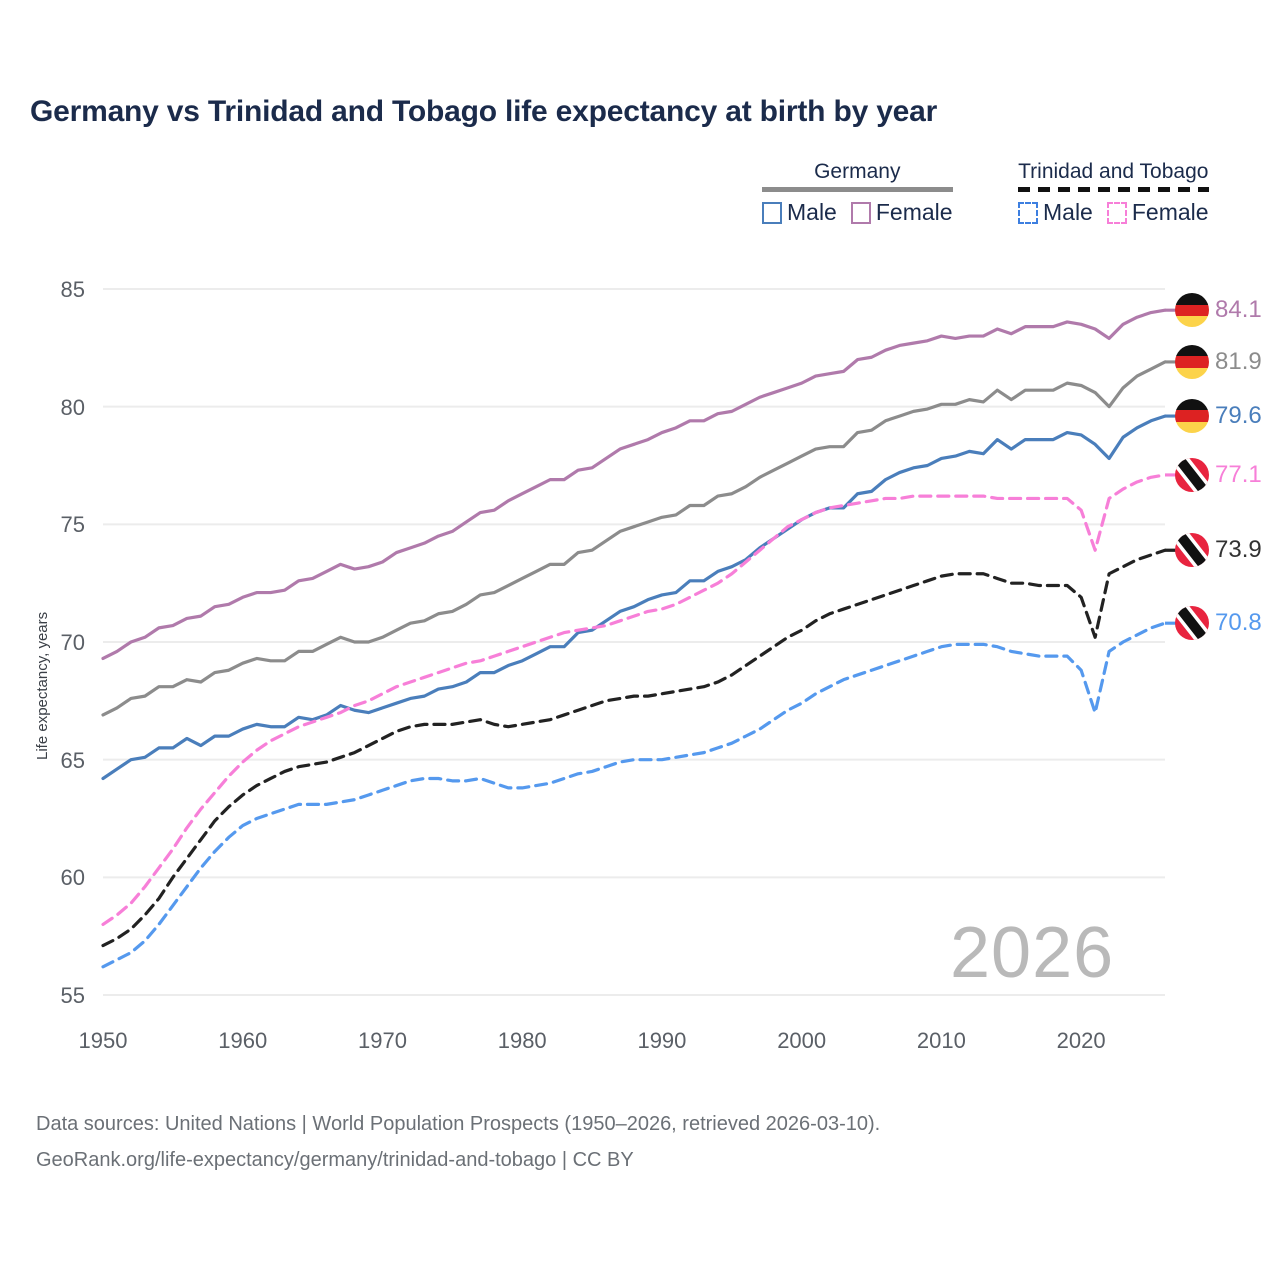  Describe the element at coordinates (72, 642) in the screenshot. I see `y-axis-tick-label: 70` at that location.